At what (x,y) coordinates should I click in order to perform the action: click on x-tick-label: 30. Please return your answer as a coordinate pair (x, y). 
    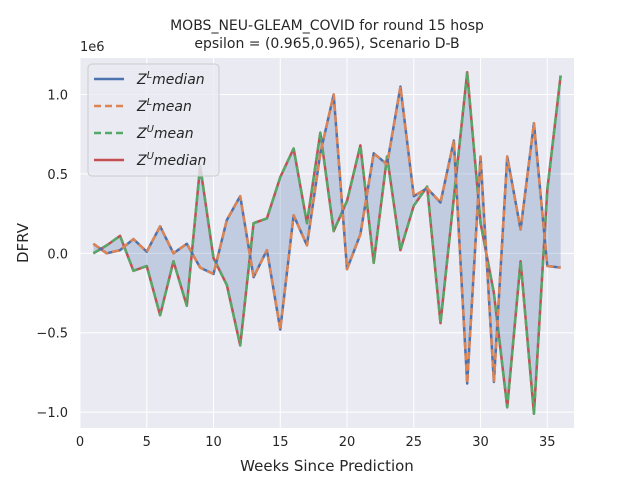
    Looking at the image, I should click on (480, 442).